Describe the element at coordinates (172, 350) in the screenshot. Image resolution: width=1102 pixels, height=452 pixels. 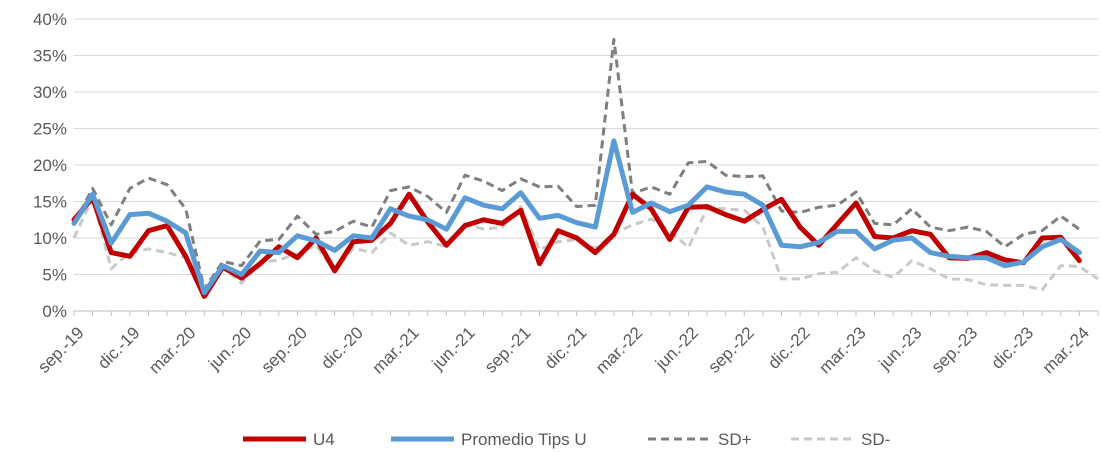
I see `x-tick-label: mar.-20` at that location.